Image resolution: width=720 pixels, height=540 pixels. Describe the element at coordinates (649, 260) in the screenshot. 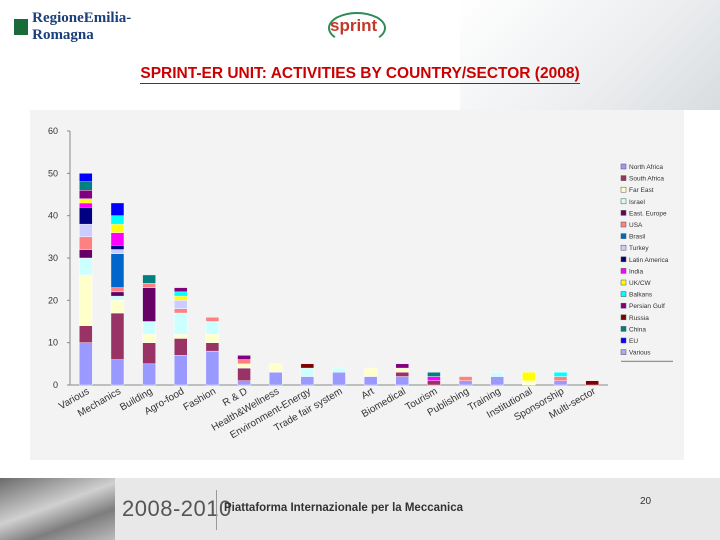

I see `legend-label: Latin America` at that location.